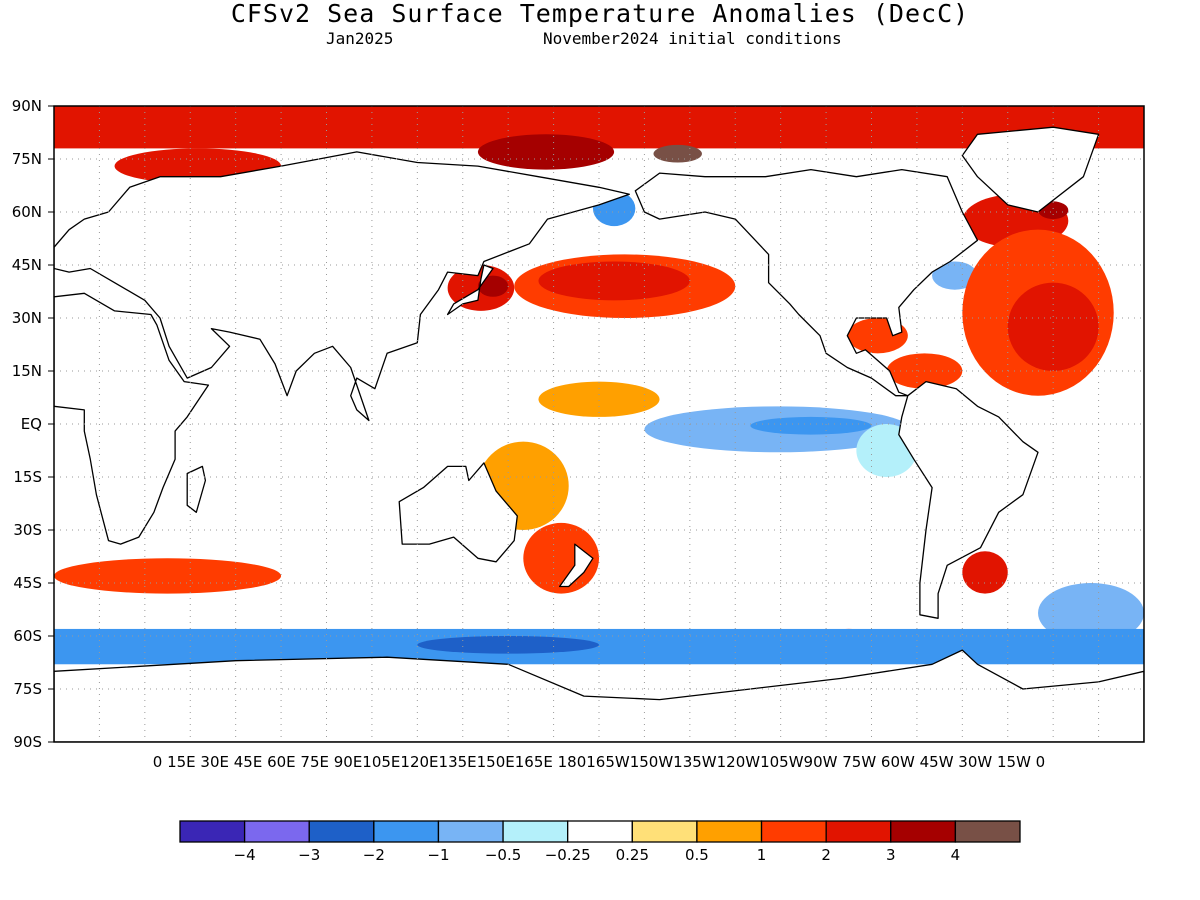 The width and height of the screenshot is (1200, 900). I want to click on lat-label: EQ, so click(31, 424).